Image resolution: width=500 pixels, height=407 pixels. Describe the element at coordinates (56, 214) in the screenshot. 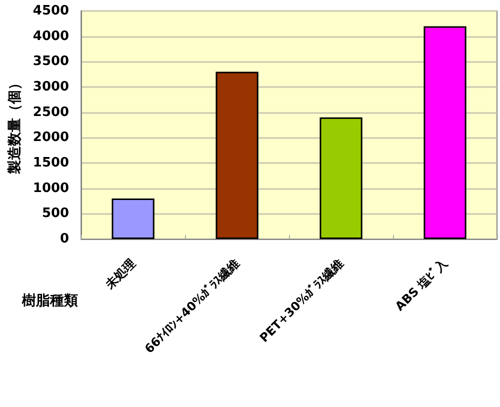

I see `y-tick-label: 500` at that location.